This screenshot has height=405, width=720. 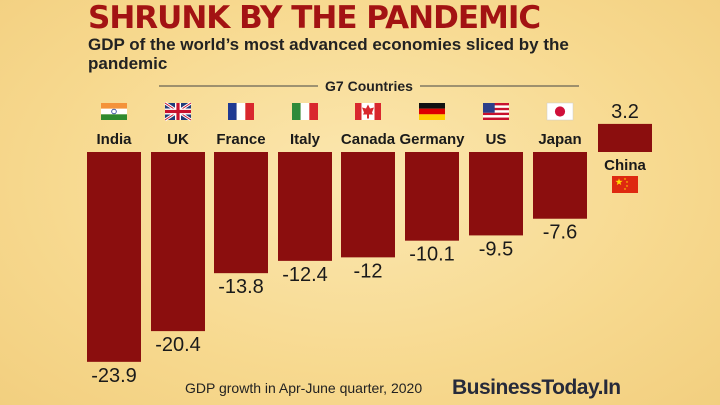 I want to click on value-label: -12.4, so click(x=305, y=275).